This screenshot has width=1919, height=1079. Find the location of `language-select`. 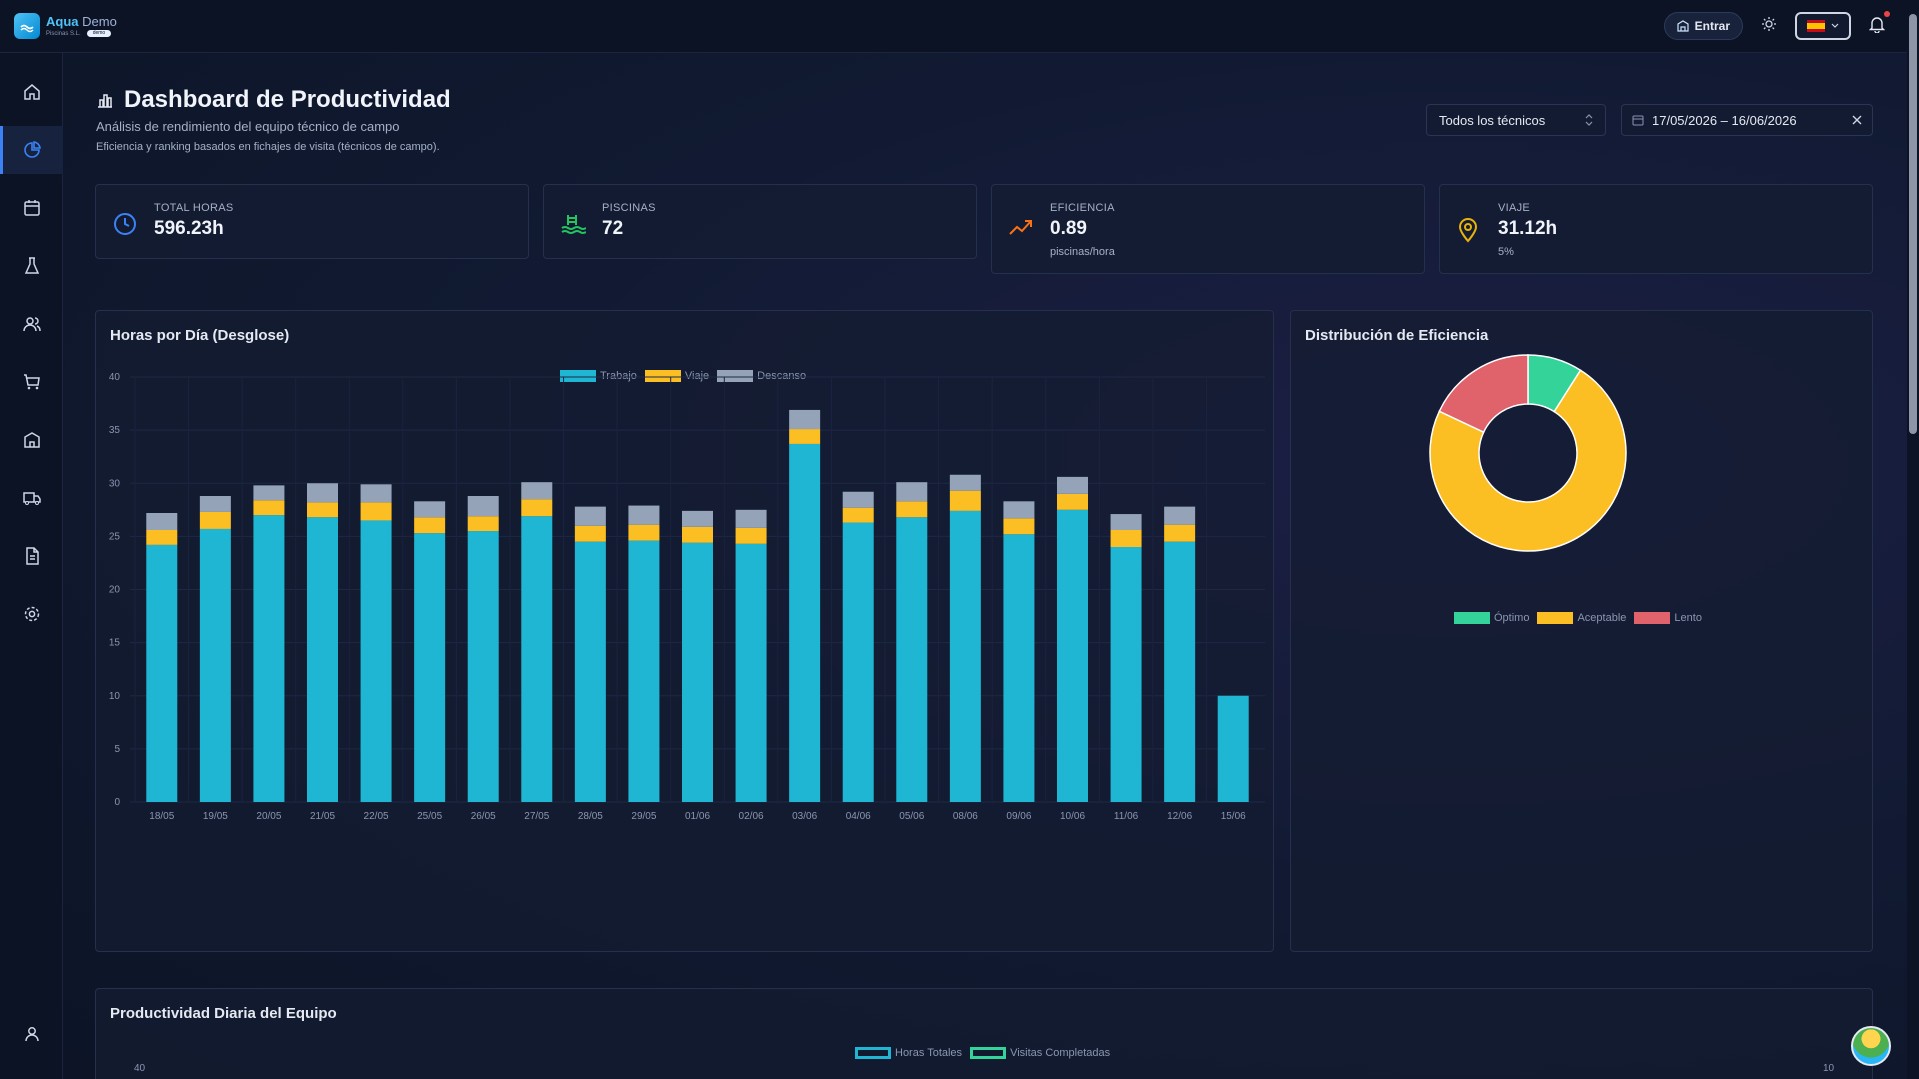

language-select is located at coordinates (1823, 26).